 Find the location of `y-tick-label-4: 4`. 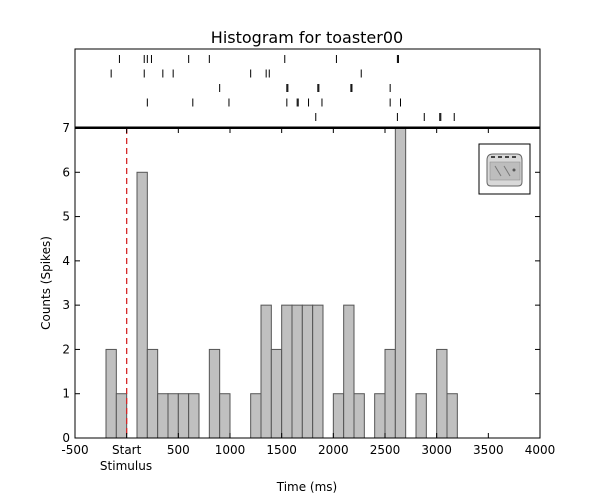

y-tick-label-4: 4 is located at coordinates (66, 261).